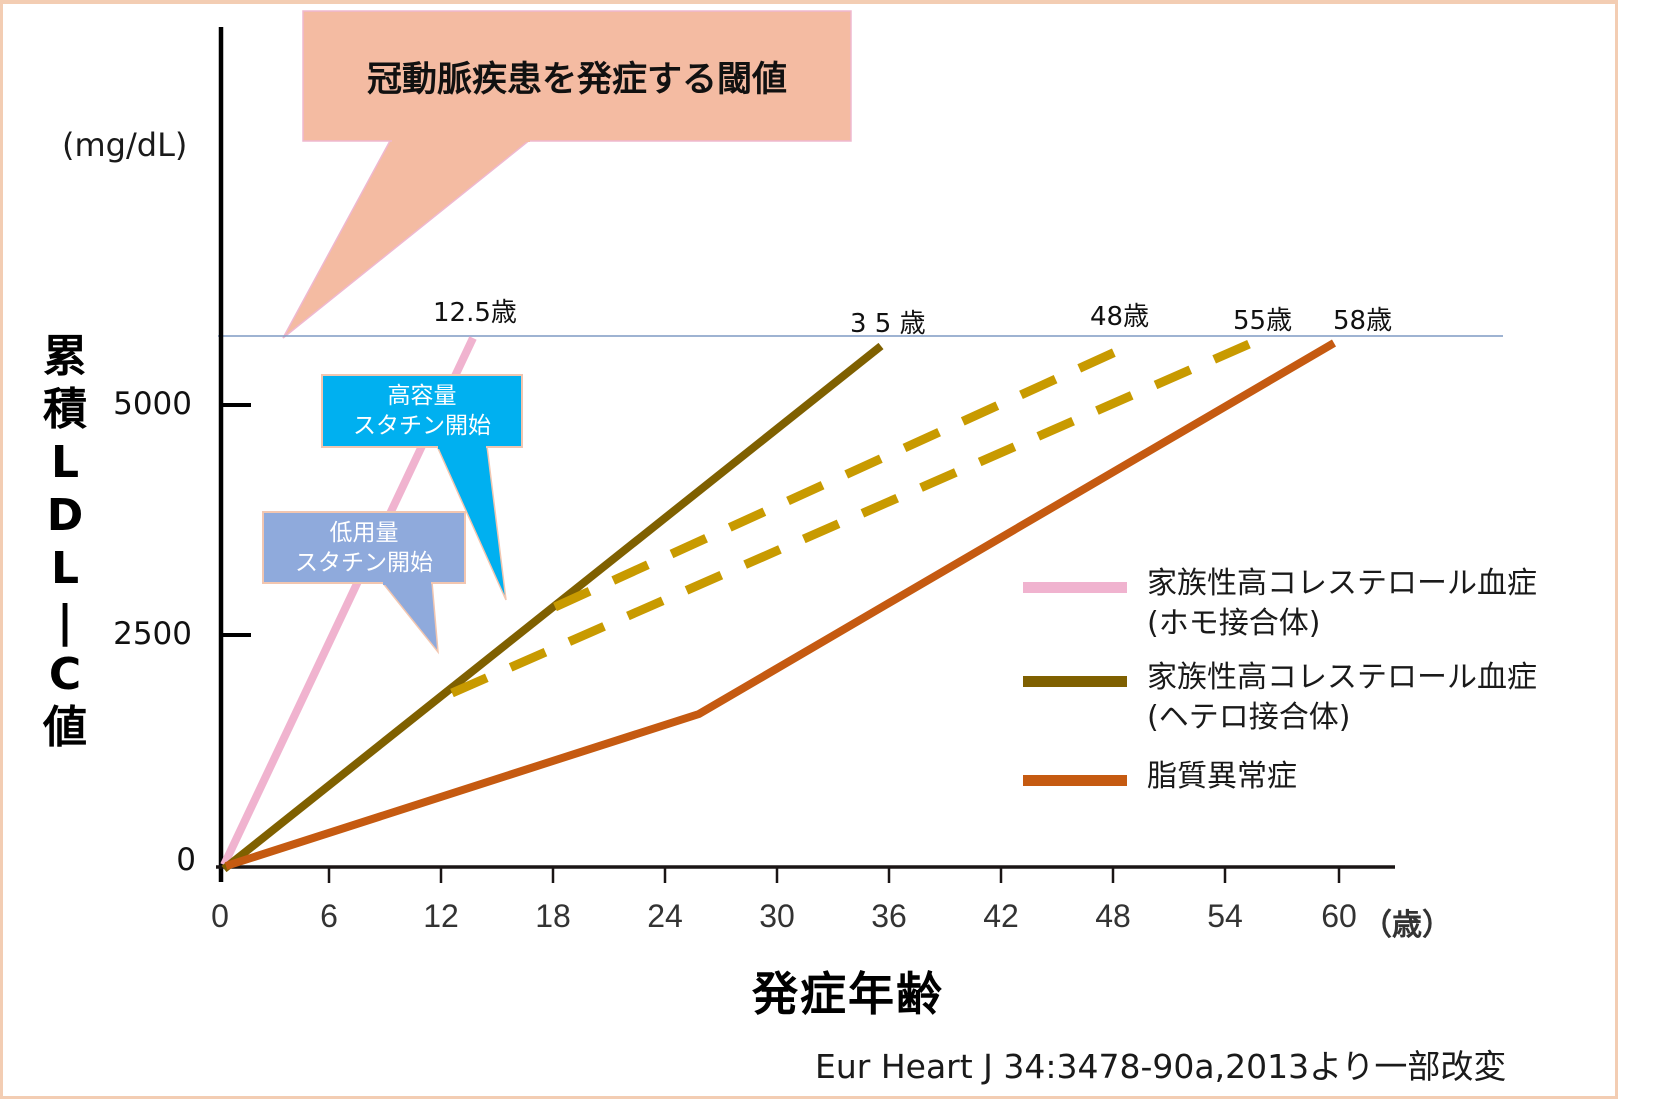  I want to click on callout-line: 高容量, so click(422, 396).